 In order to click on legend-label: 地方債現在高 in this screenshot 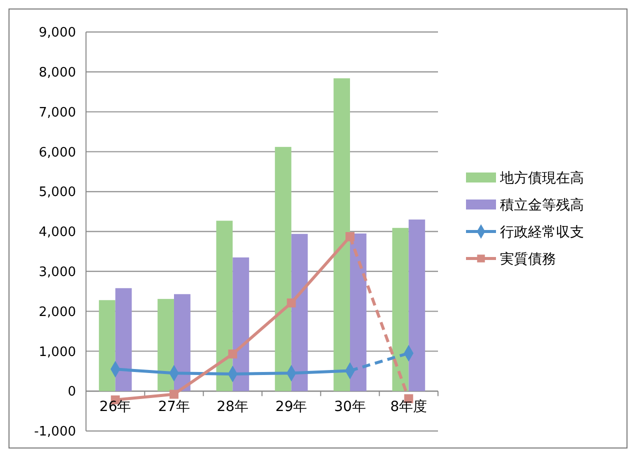, I will do `click(541, 178)`.